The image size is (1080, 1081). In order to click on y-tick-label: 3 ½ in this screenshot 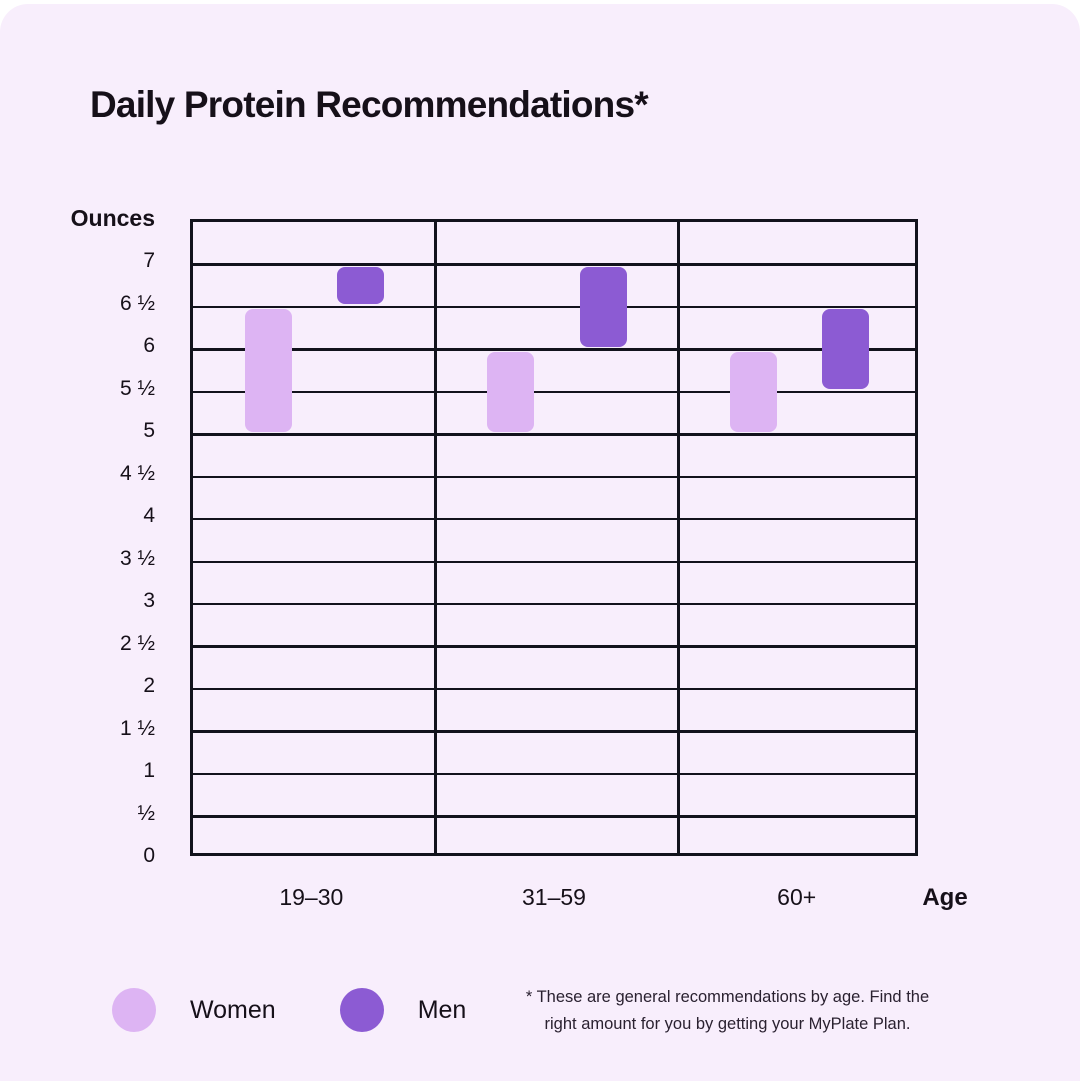, I will do `click(137, 558)`.